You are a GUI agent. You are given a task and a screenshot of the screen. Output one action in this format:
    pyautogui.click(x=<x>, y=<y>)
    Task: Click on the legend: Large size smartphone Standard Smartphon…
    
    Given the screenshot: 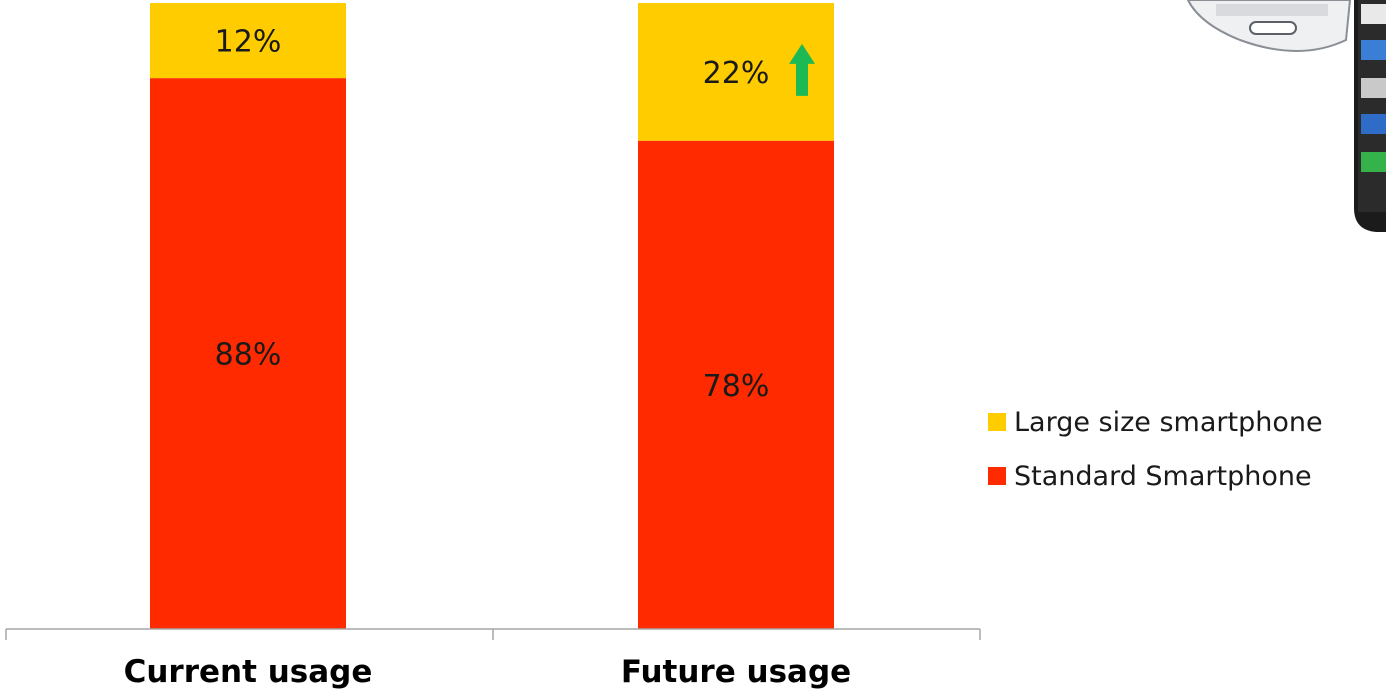 What is the action you would take?
    pyautogui.click(x=1155, y=449)
    